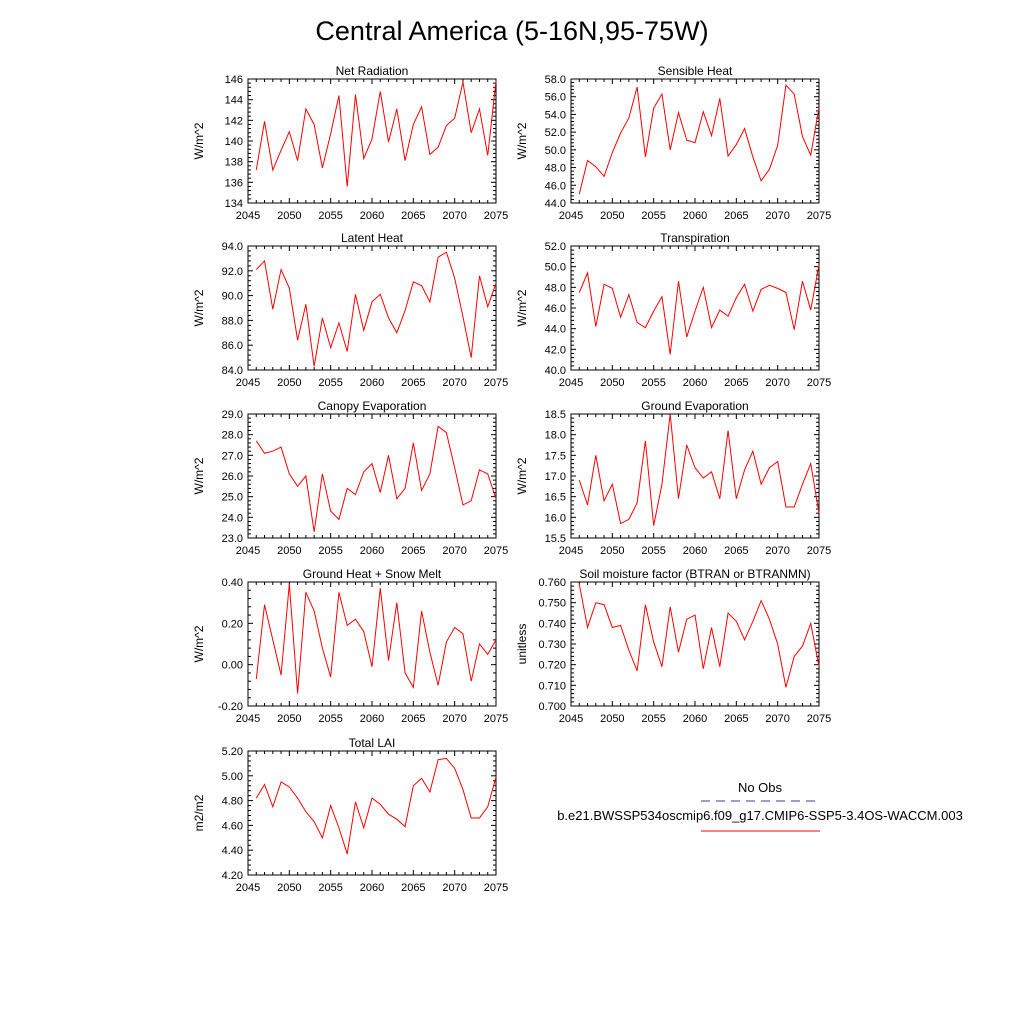  I want to click on y-tick-label: 24.0, so click(232, 518).